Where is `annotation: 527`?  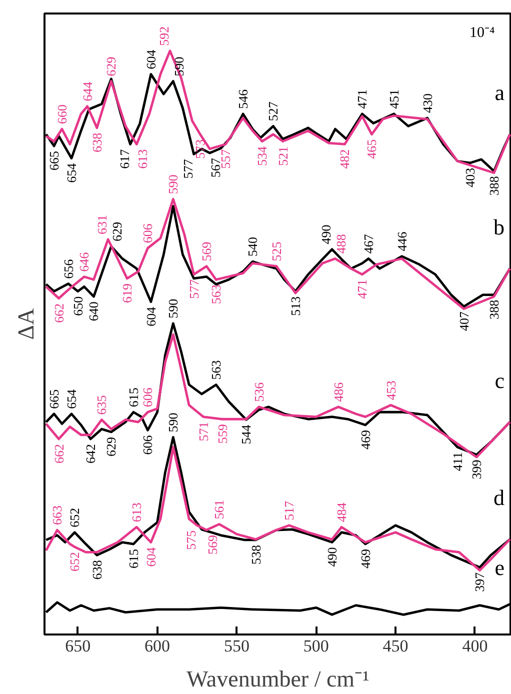 annotation: 527 is located at coordinates (273, 111).